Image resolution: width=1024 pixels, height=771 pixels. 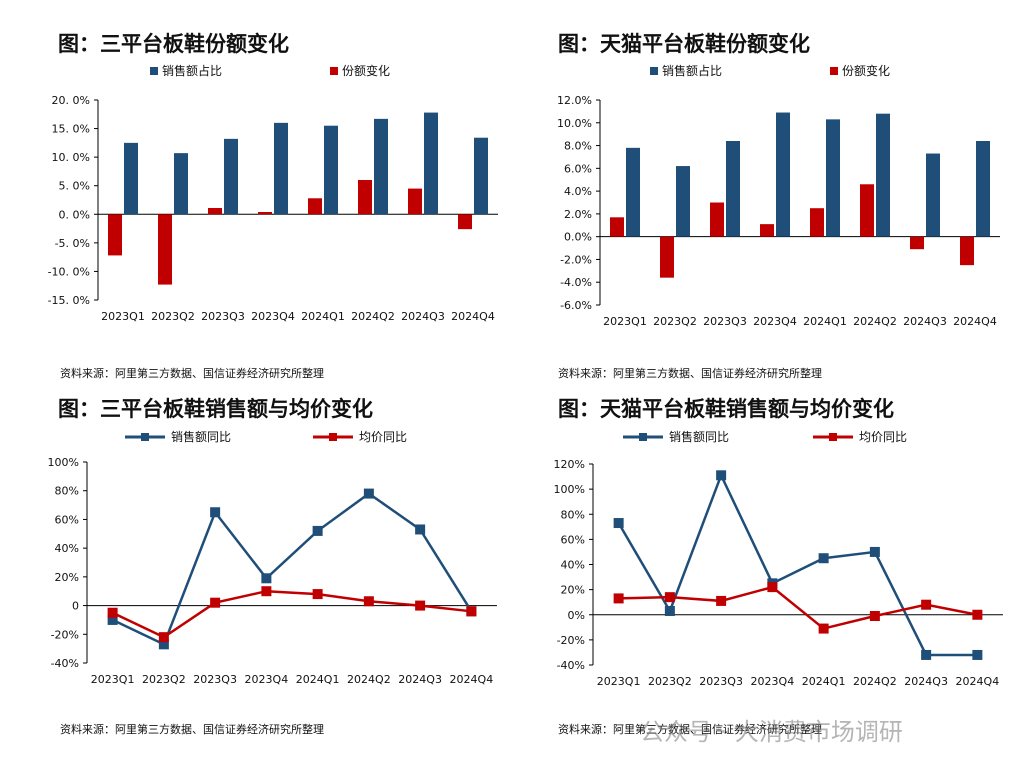 I want to click on chart3-xtick-label-8: 2024Q4, so click(x=472, y=679).